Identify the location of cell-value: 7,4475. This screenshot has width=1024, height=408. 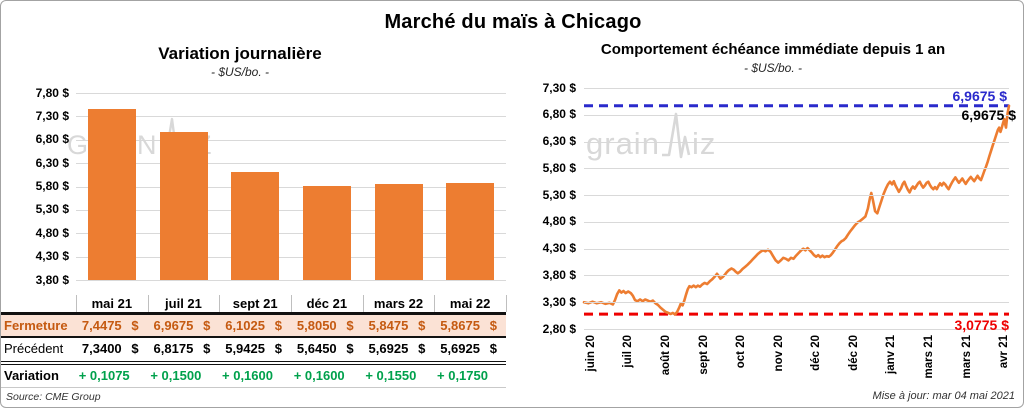
(101, 325).